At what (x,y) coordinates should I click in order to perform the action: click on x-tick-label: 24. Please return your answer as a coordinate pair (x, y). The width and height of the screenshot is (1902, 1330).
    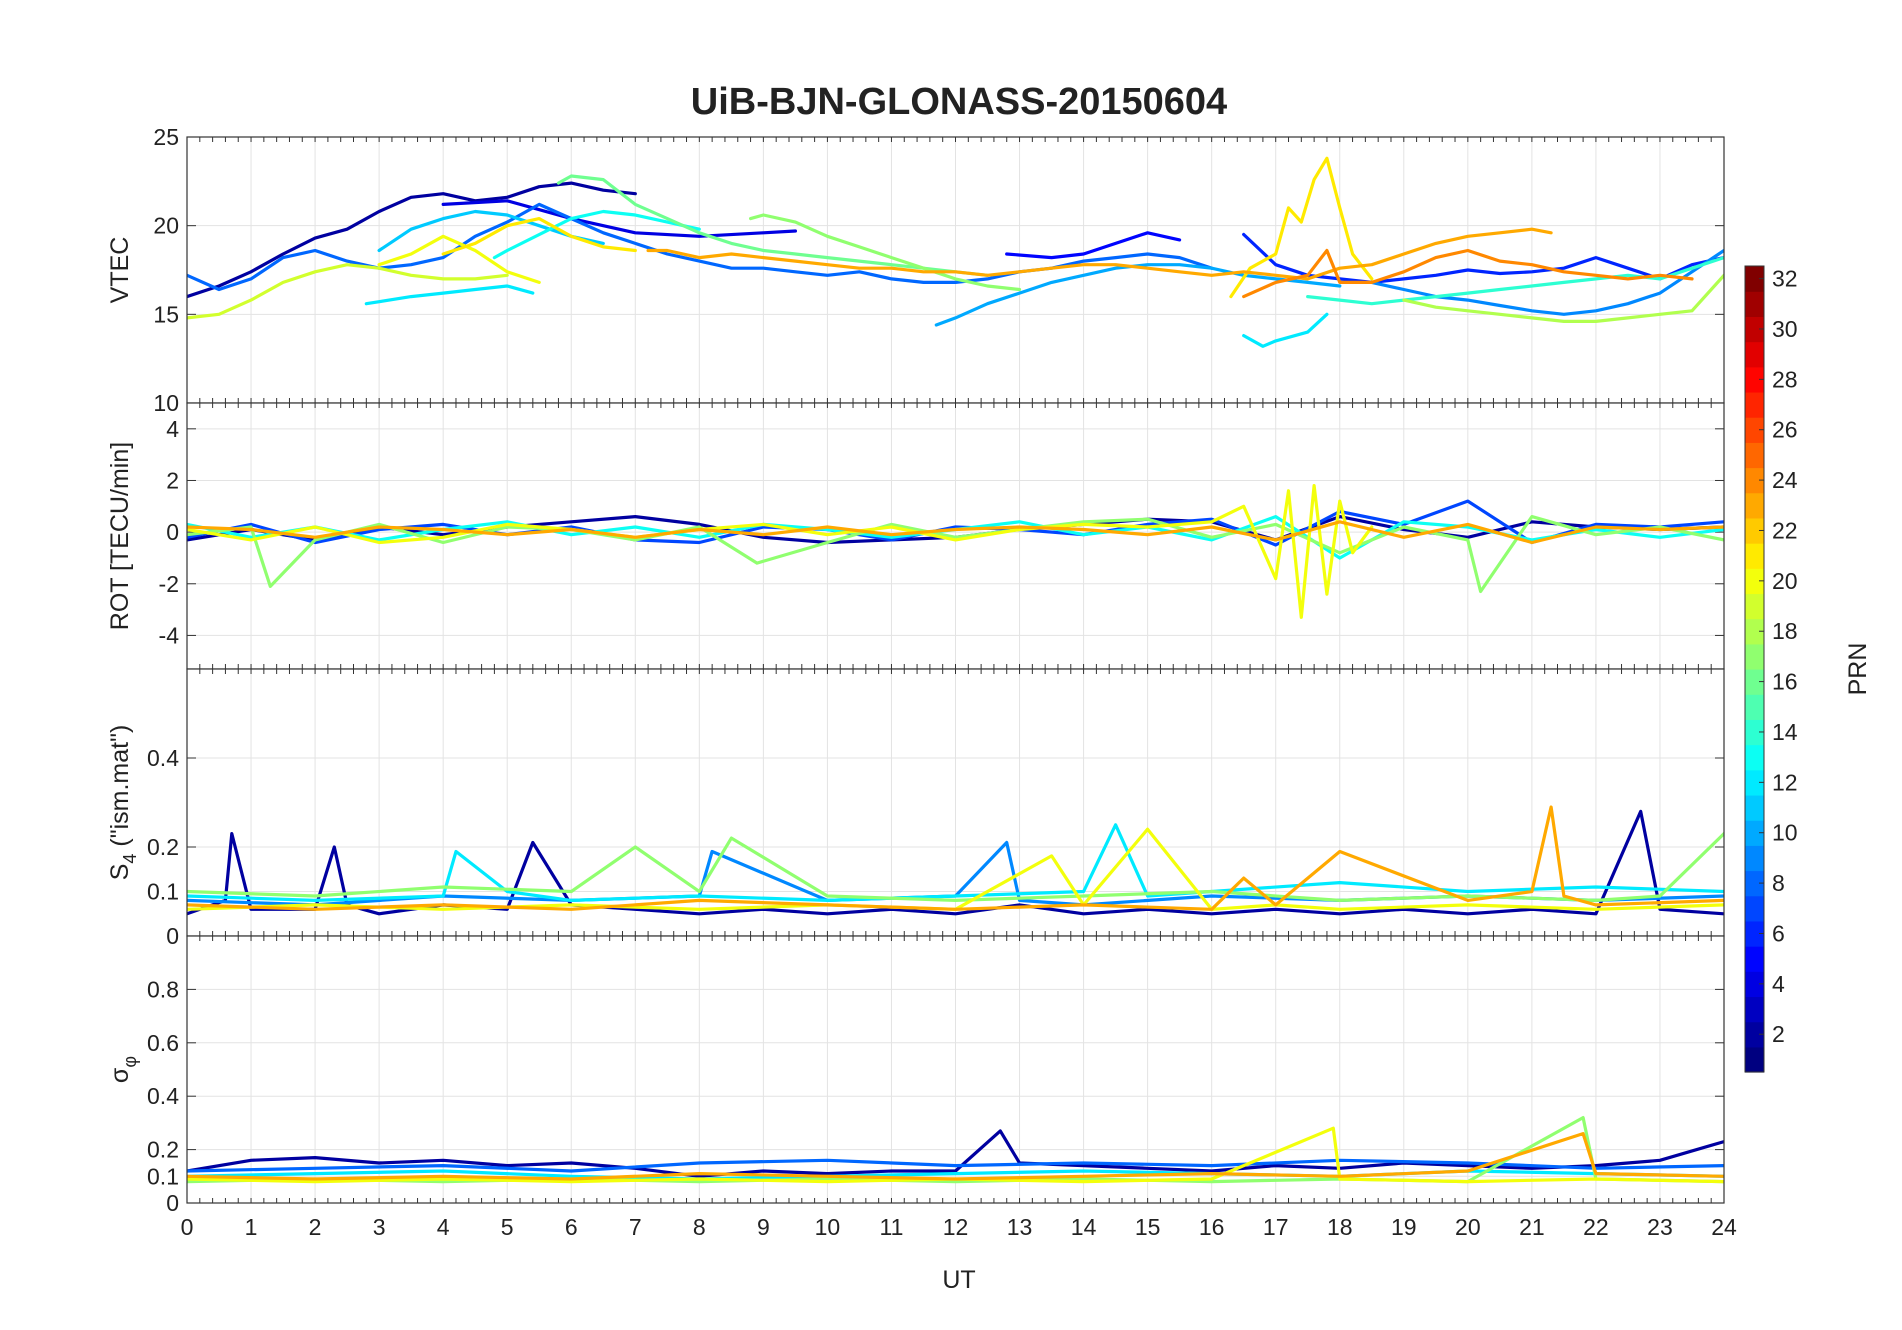
    Looking at the image, I should click on (1724, 1227).